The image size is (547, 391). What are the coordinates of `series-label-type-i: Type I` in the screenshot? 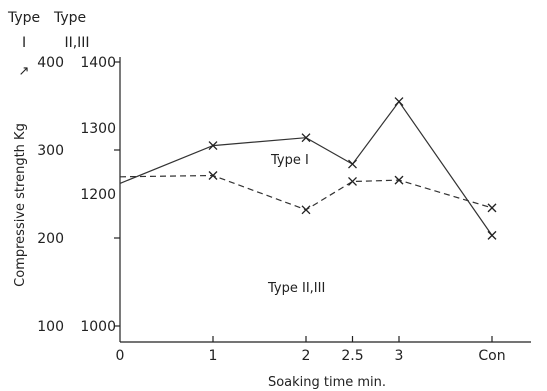 It's located at (289, 160).